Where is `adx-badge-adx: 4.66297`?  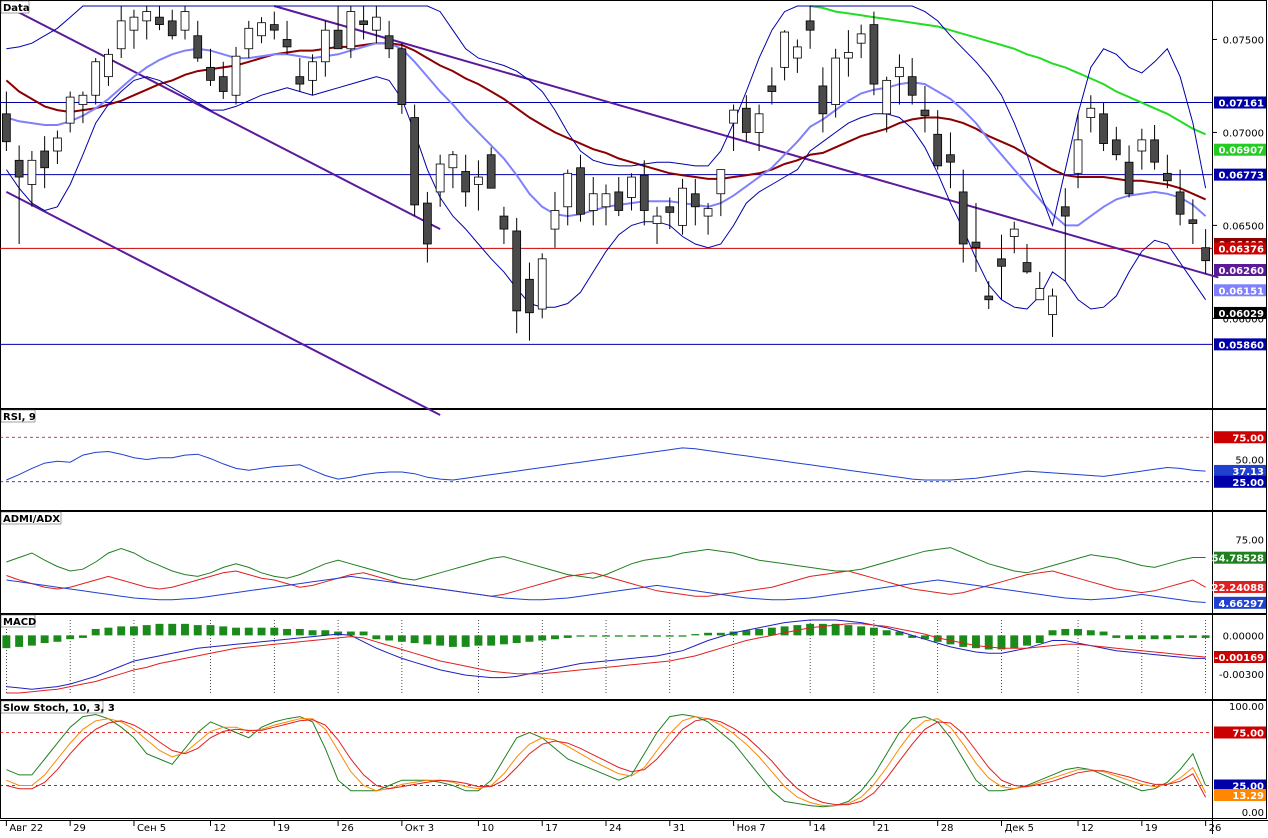 adx-badge-adx: 4.66297 is located at coordinates (1241, 604).